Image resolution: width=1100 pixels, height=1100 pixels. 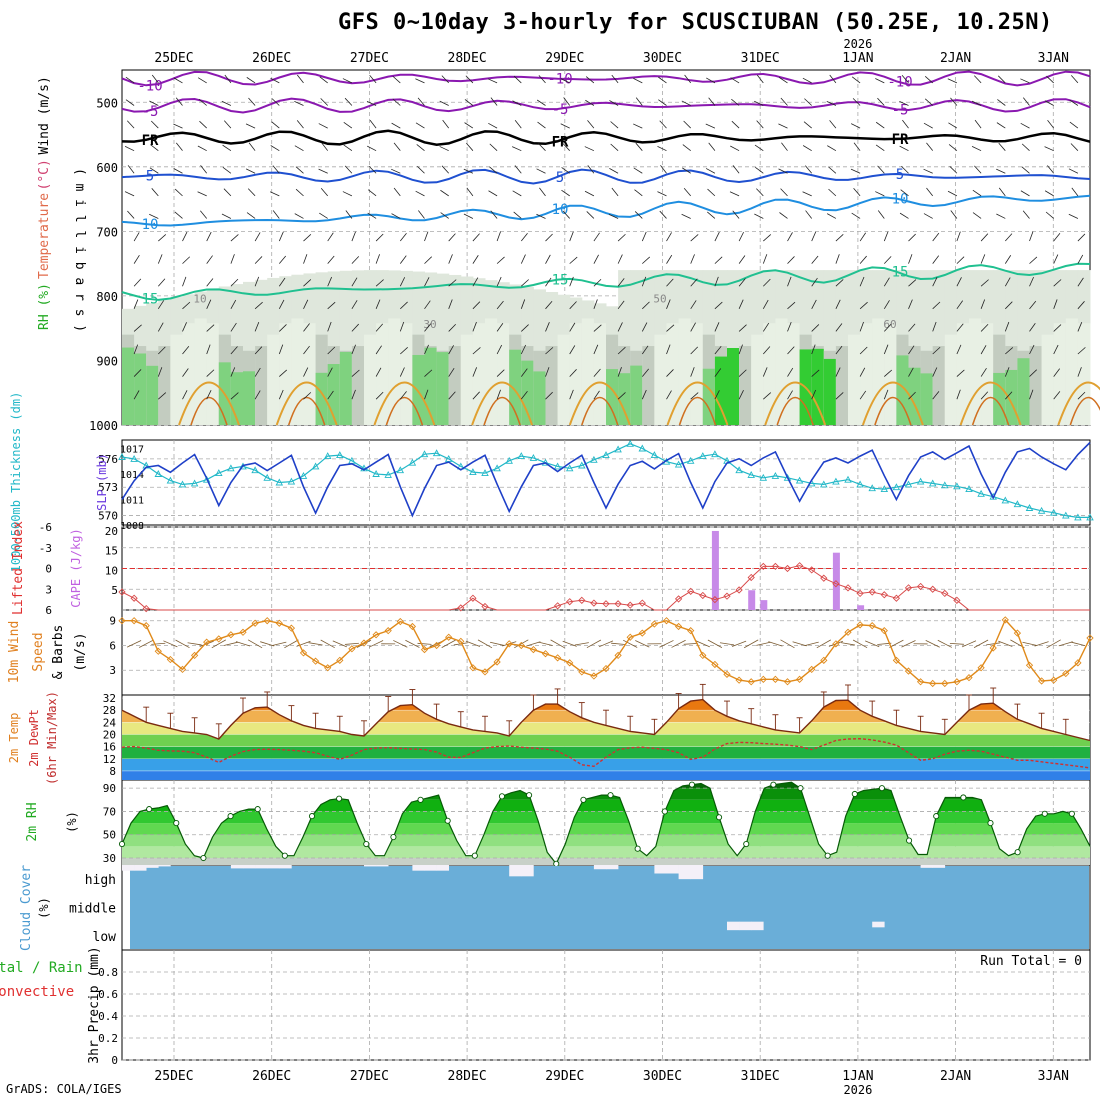 I want to click on date-tick-top: 29DEC, so click(x=564, y=58).